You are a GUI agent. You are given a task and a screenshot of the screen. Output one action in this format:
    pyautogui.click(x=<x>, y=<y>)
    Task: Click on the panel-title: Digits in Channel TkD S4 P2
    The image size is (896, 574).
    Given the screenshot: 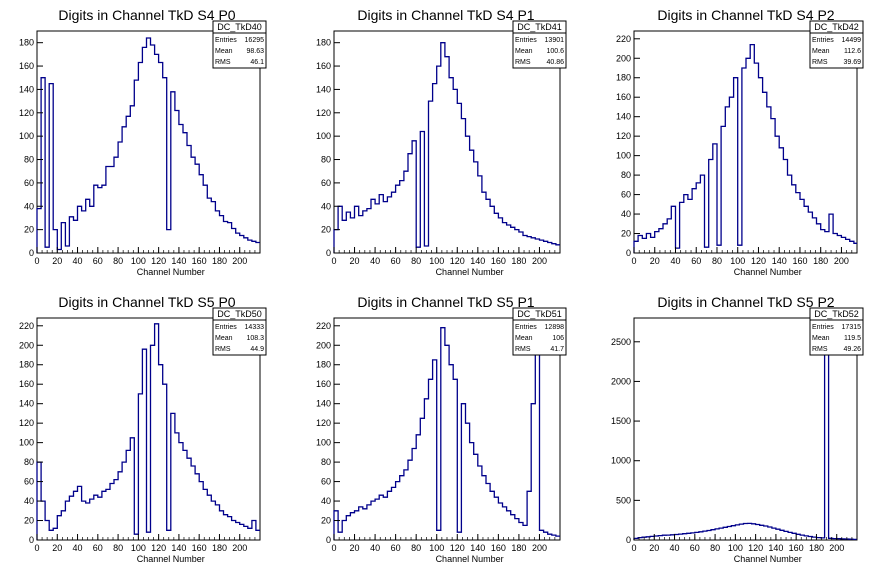 What is the action you would take?
    pyautogui.click(x=745, y=15)
    